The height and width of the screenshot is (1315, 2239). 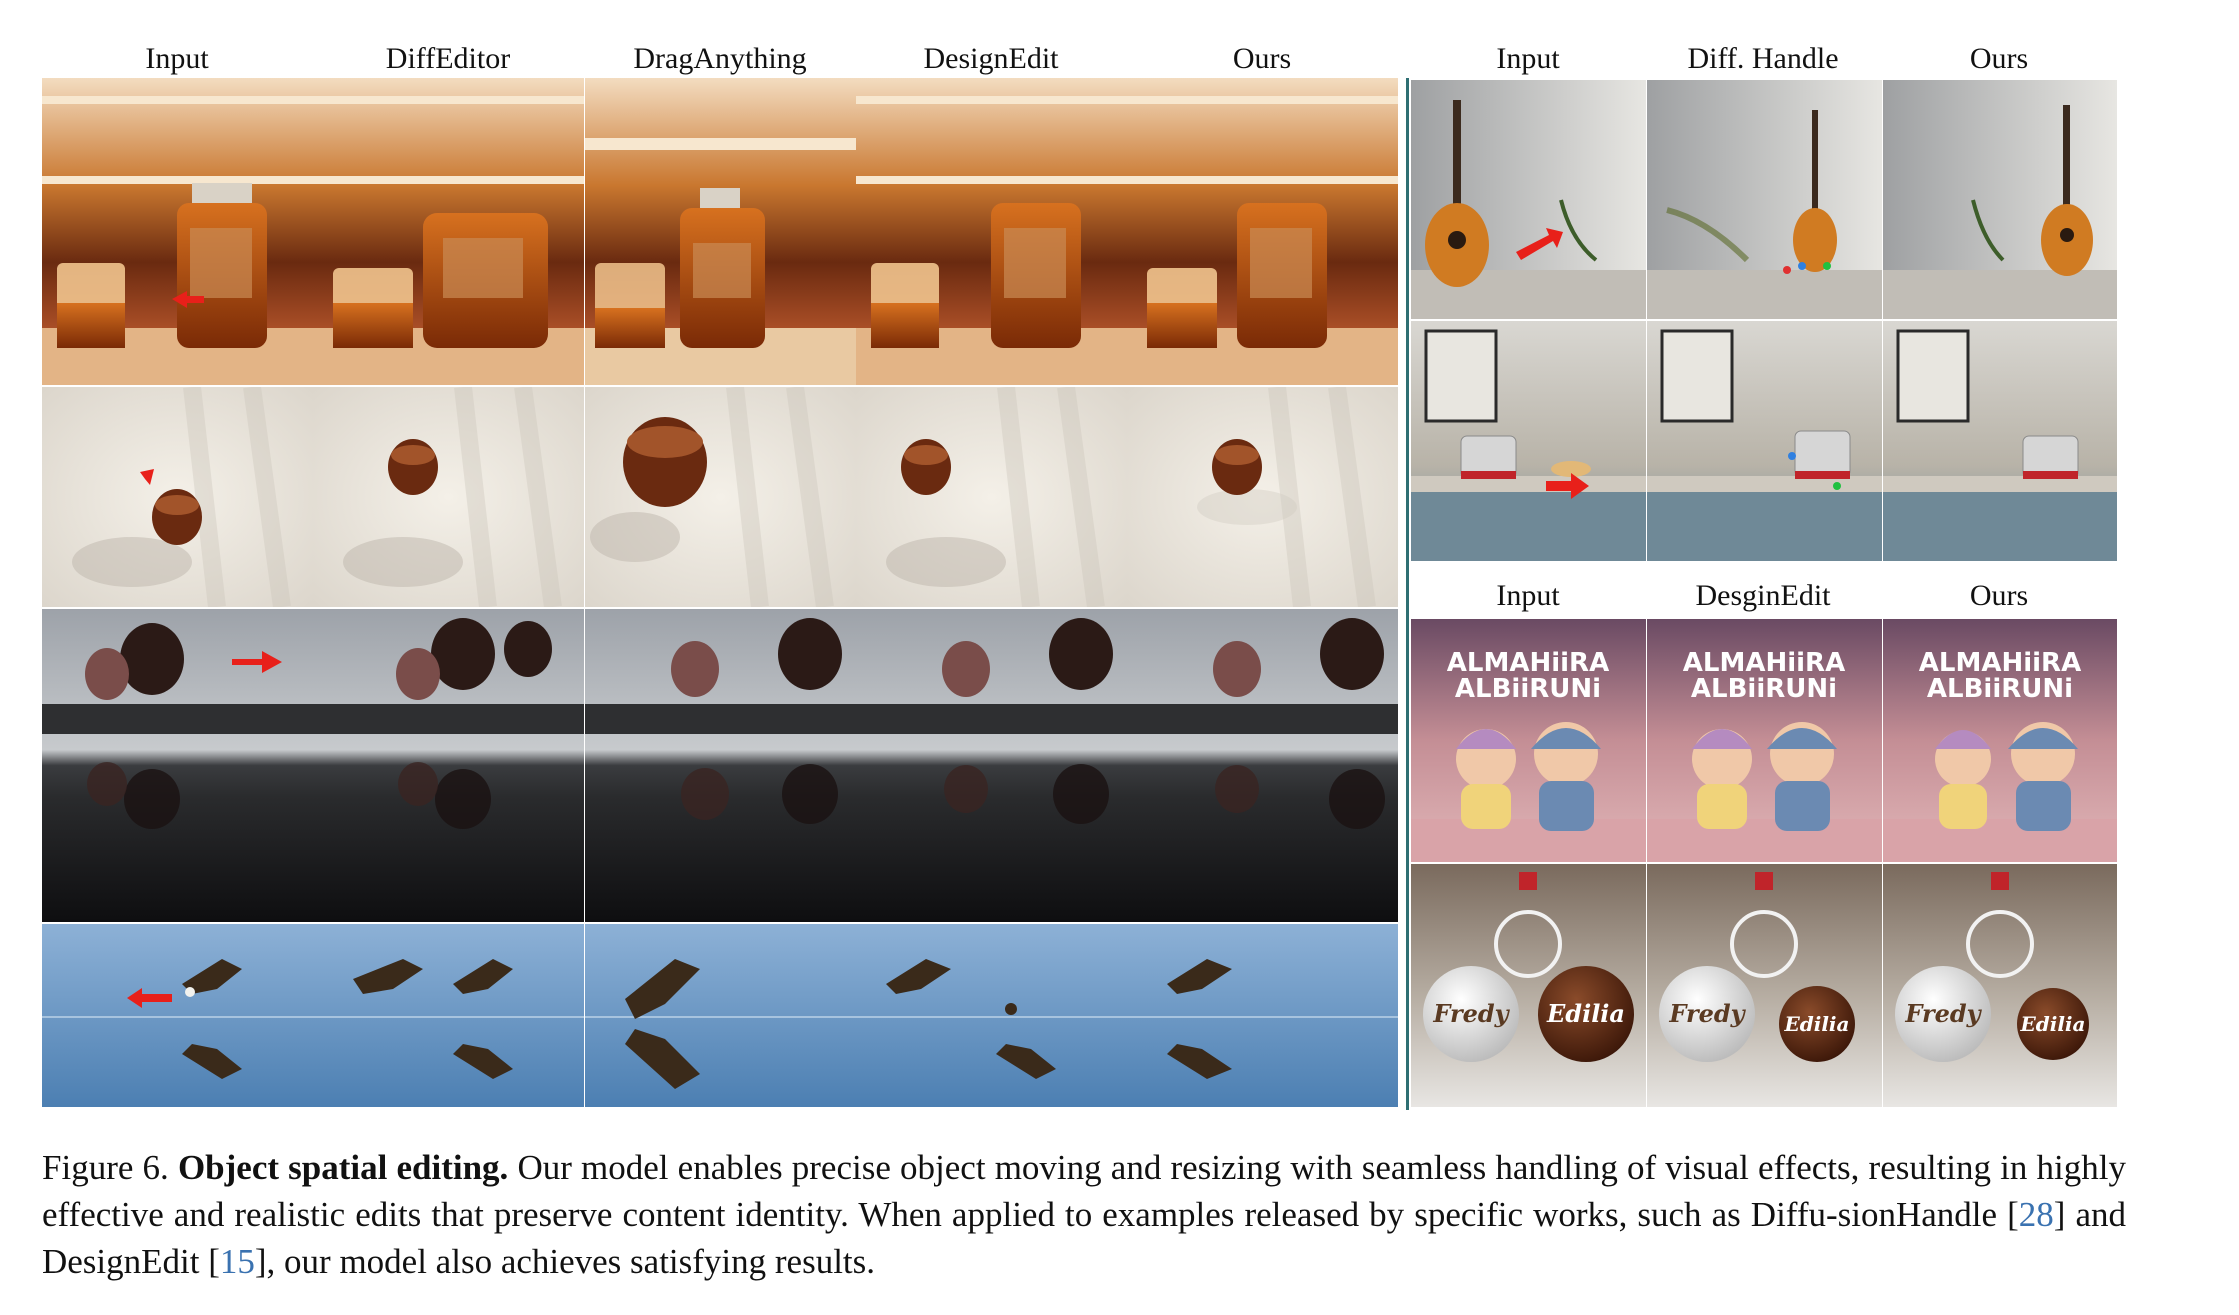 What do you see at coordinates (1764, 740) in the screenshot?
I see `img-poster-desginedit: ALMAHiiRA ALBiiRUNi` at bounding box center [1764, 740].